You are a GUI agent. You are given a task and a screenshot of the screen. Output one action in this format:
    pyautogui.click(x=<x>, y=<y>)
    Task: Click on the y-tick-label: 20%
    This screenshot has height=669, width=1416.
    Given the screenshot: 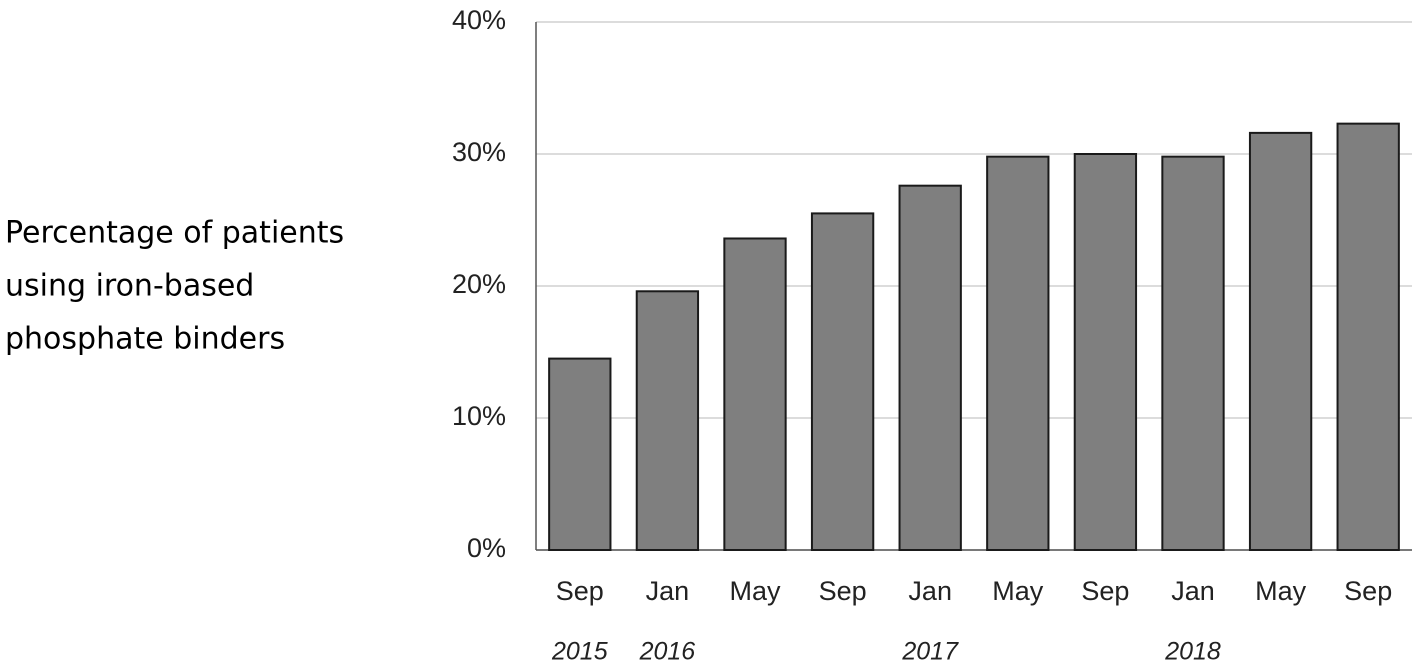 What is the action you would take?
    pyautogui.click(x=479, y=284)
    